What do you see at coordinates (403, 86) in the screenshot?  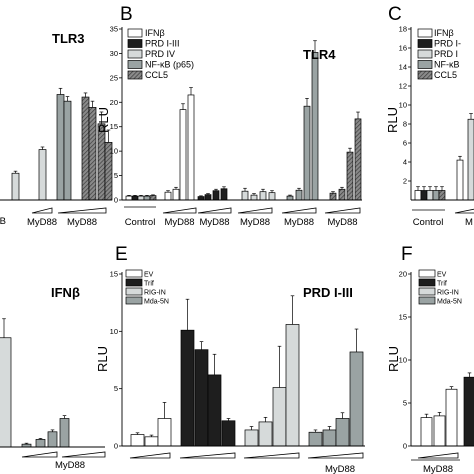 I see `panel-c-ytick-label: 12` at bounding box center [403, 86].